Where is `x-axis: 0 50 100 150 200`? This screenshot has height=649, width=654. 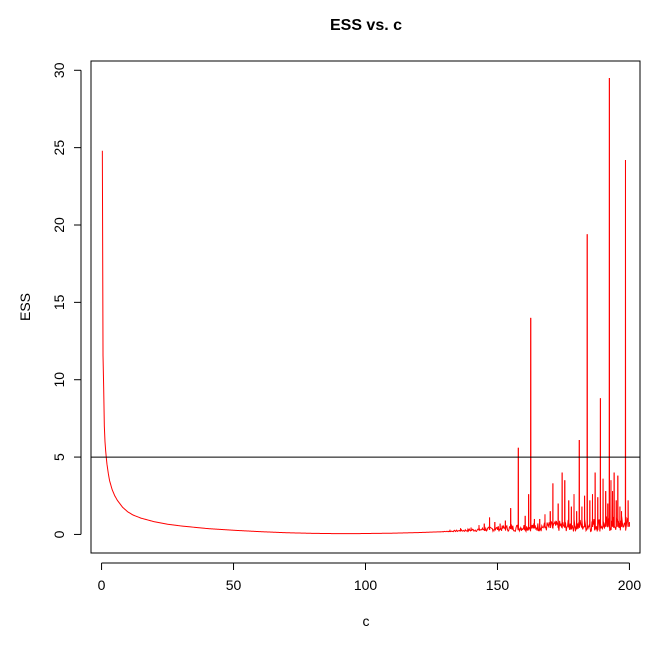
x-axis: 0 50 100 150 200 is located at coordinates (370, 577).